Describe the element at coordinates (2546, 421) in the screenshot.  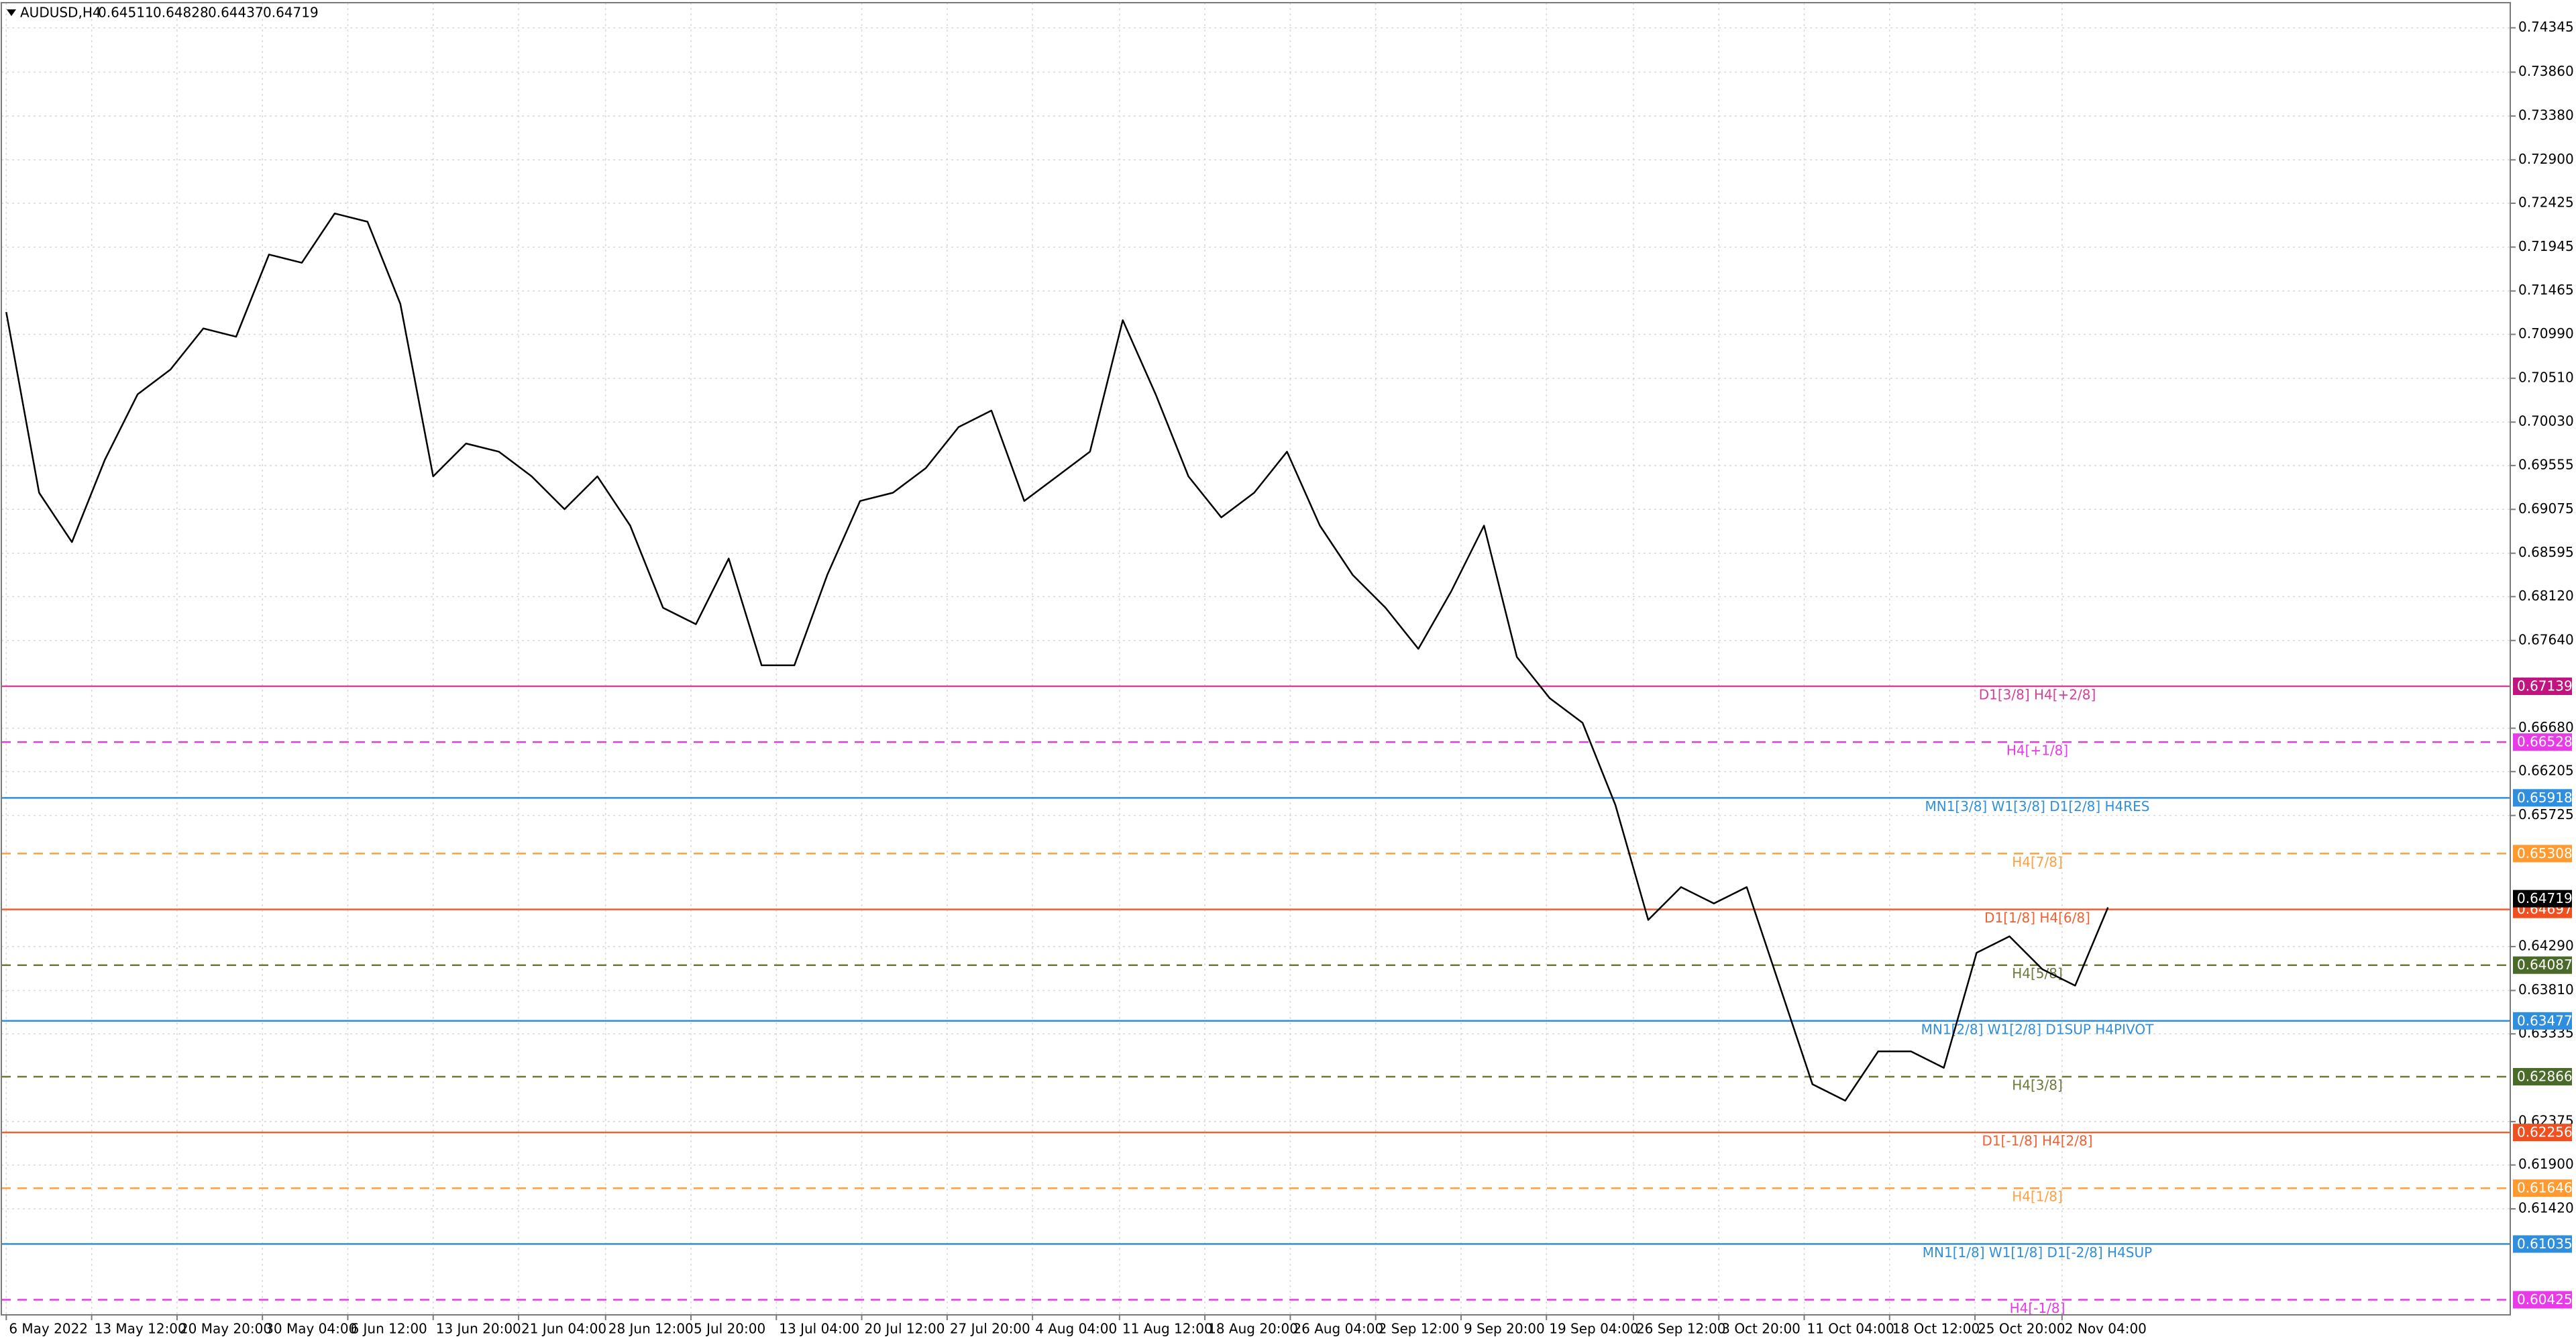
I see `y-tick-label: 0.70030` at that location.